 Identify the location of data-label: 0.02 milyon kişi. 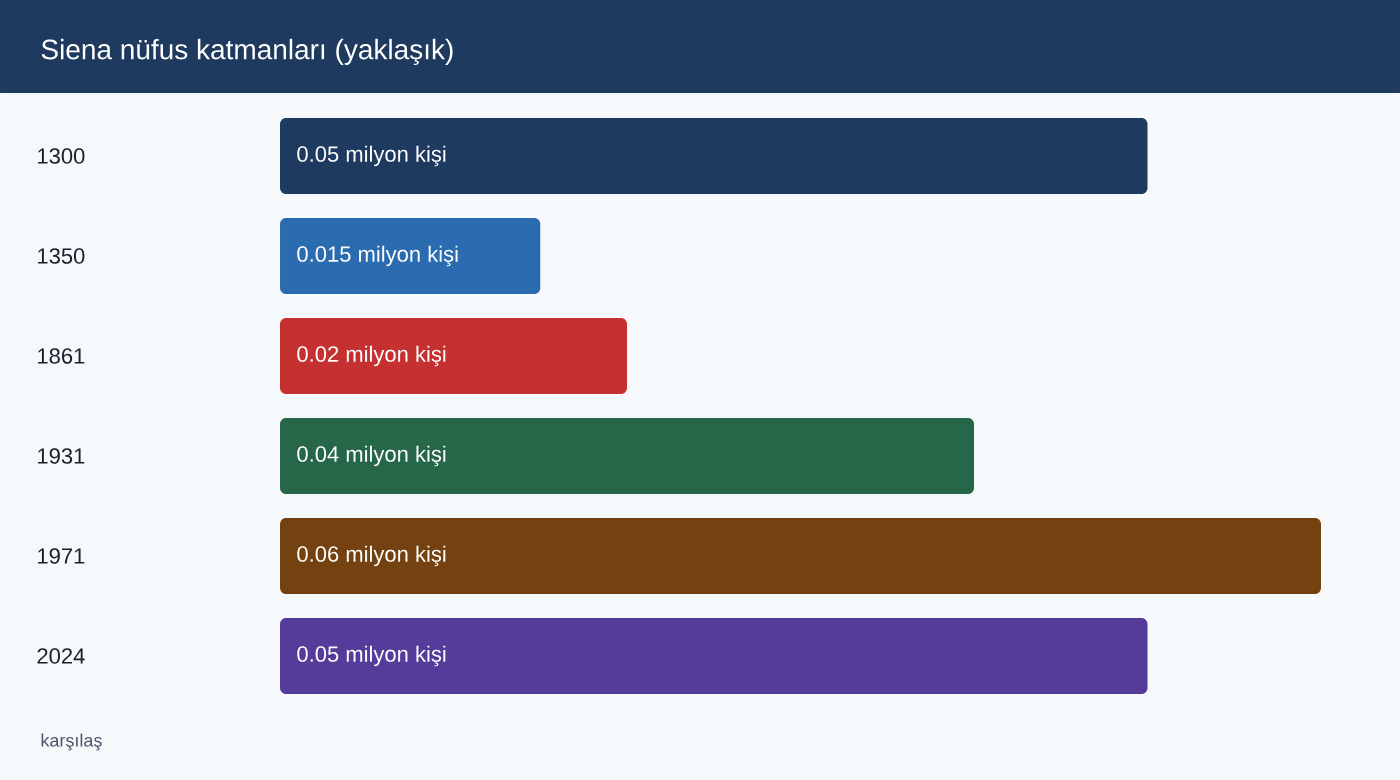
(371, 356).